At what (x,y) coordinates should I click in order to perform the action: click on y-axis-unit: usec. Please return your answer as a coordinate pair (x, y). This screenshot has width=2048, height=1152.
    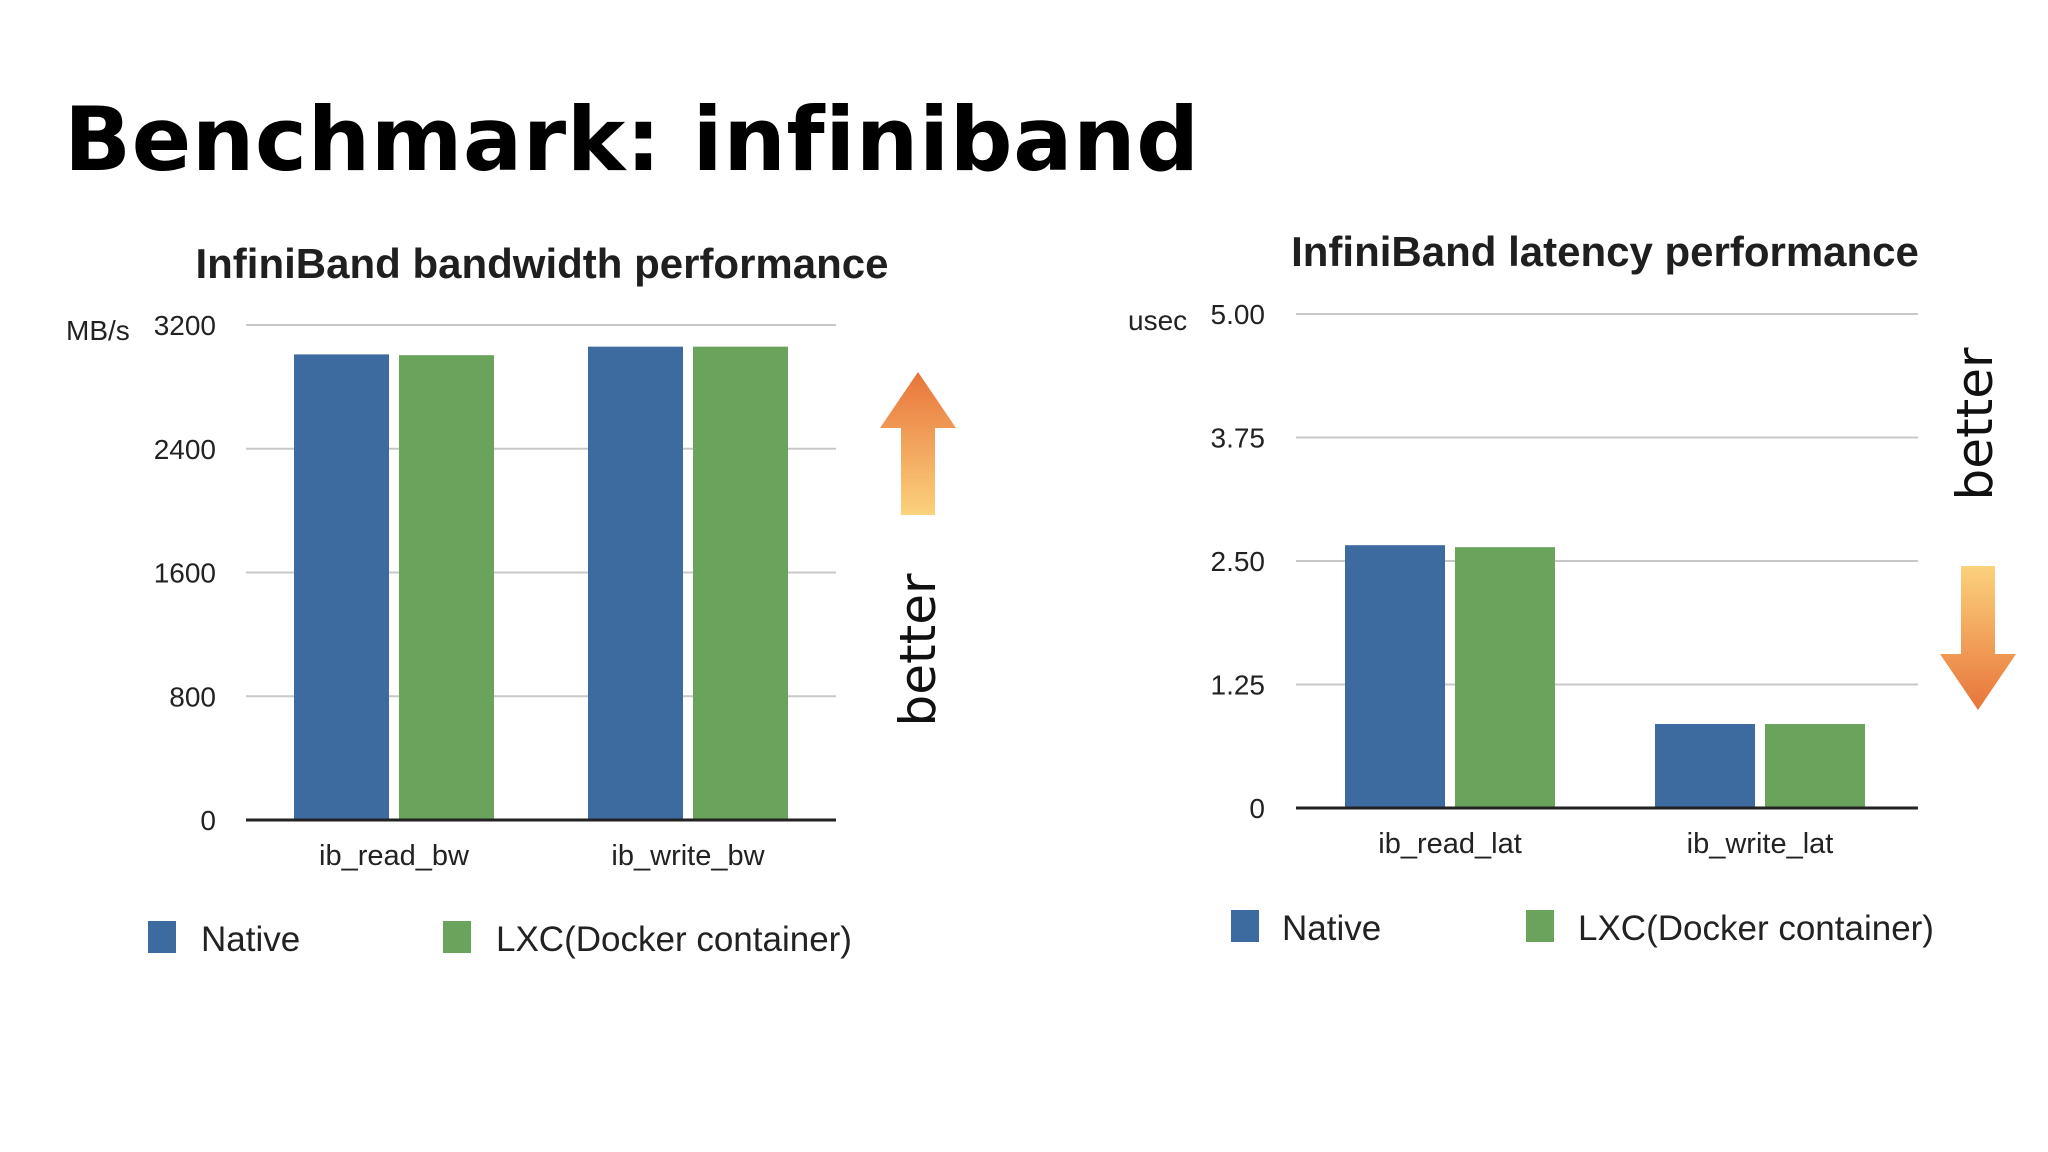
    Looking at the image, I should click on (1157, 320).